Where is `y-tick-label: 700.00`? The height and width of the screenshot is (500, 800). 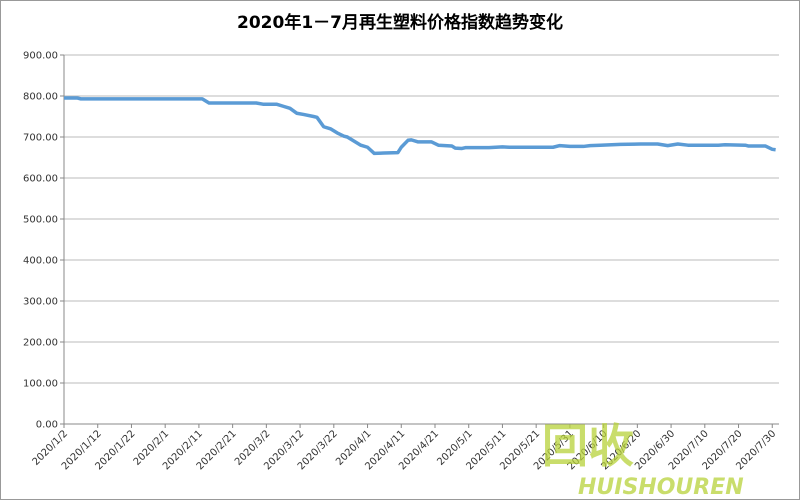 y-tick-label: 700.00 is located at coordinates (40, 138).